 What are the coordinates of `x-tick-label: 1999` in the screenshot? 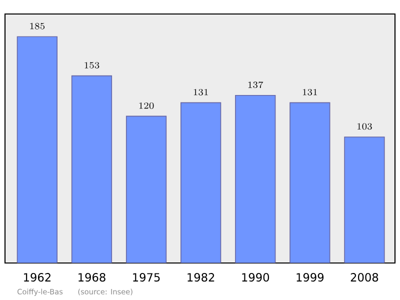 It's located at (310, 277).